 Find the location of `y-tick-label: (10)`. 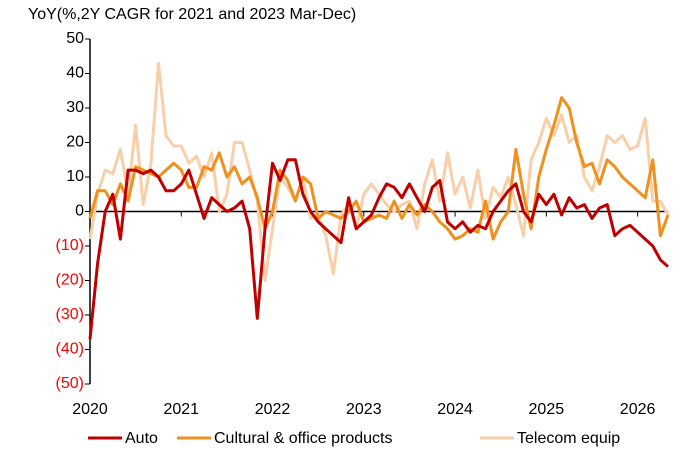

y-tick-label: (10) is located at coordinates (70, 245).